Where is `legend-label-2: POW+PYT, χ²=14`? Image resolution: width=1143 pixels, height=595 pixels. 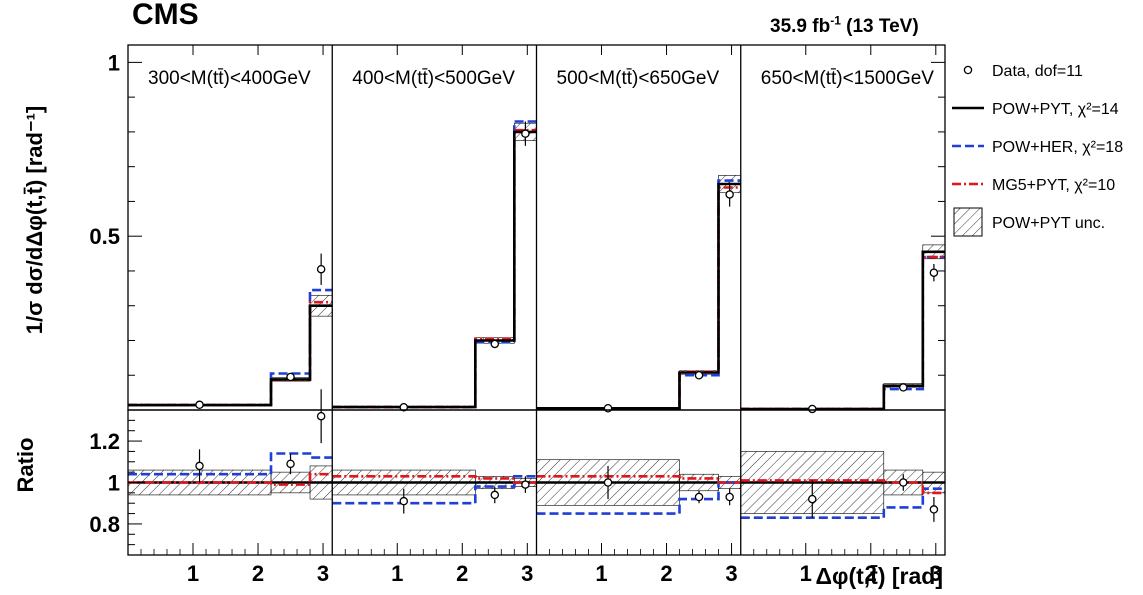
legend-label-2: POW+PYT, χ²=14 is located at coordinates (1055, 109).